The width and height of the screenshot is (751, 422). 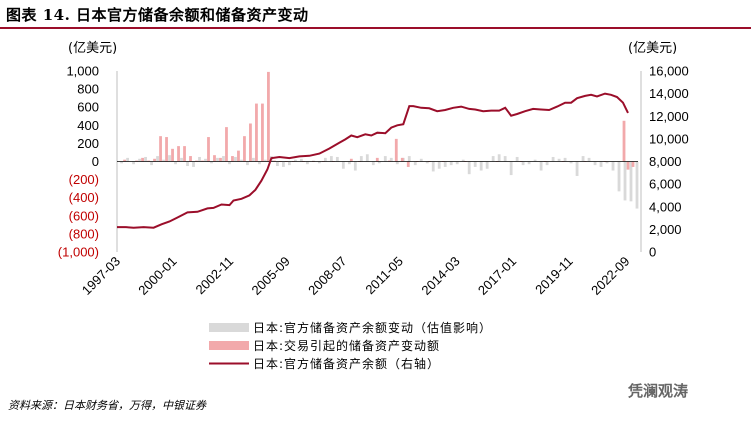 What do you see at coordinates (327, 276) in the screenshot?
I see `x-tick-label: 2008-07` at bounding box center [327, 276].